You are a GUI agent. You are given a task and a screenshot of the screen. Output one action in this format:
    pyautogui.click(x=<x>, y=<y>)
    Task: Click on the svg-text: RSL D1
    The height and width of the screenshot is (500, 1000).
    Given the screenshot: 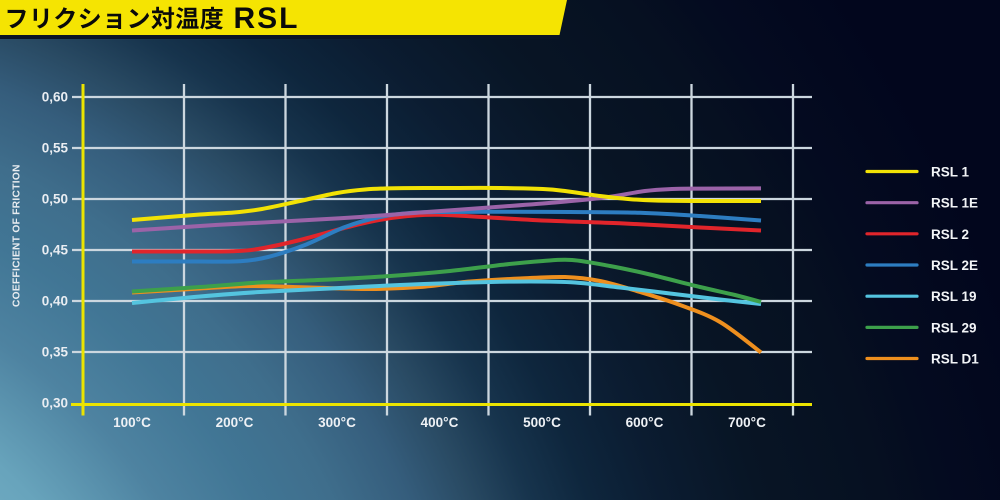 What is the action you would take?
    pyautogui.click(x=955, y=359)
    